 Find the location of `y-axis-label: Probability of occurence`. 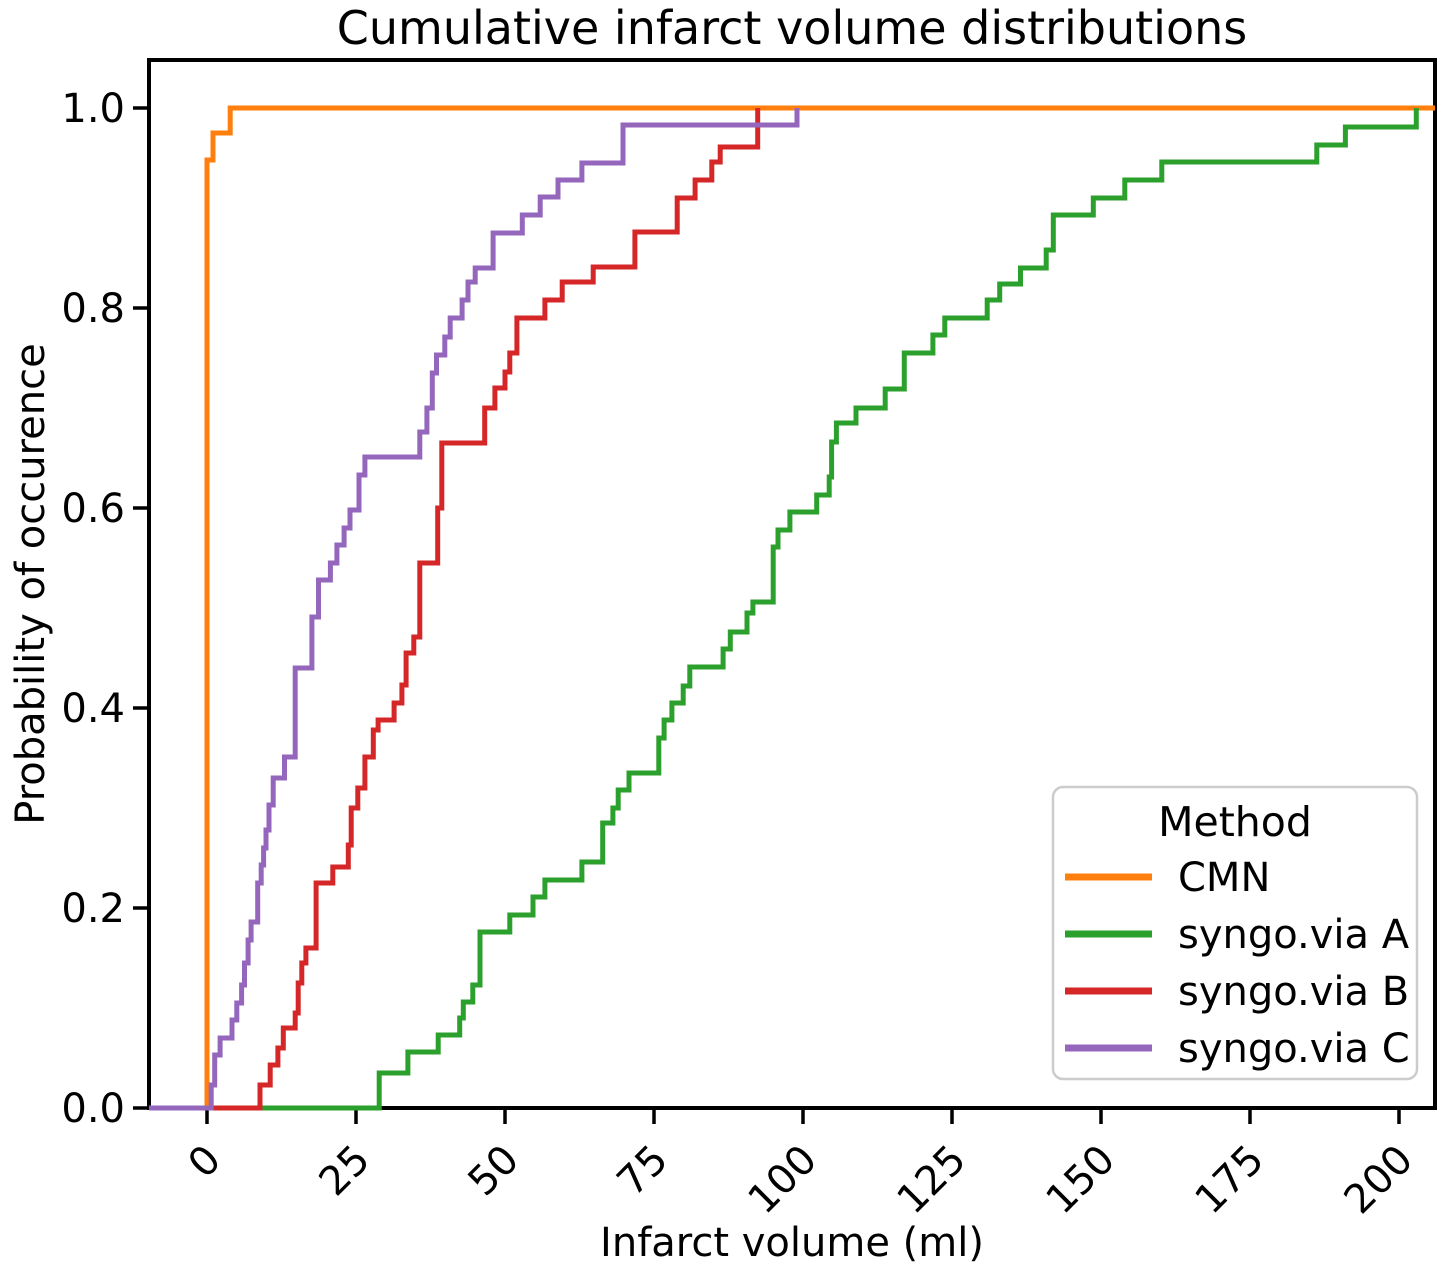

y-axis-label: Probability of occurence is located at coordinates (31, 583).